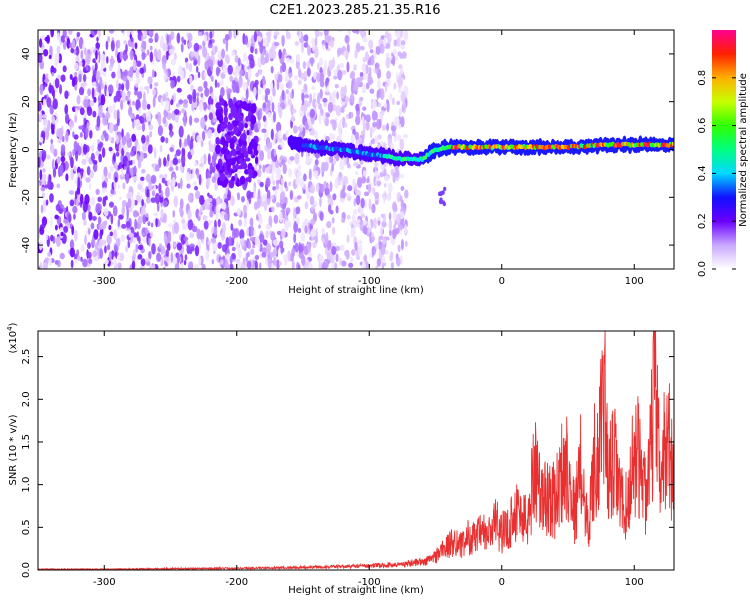 The height and width of the screenshot is (600, 750). What do you see at coordinates (702, 126) in the screenshot?
I see `colorbar-tick-label: 0.6` at bounding box center [702, 126].